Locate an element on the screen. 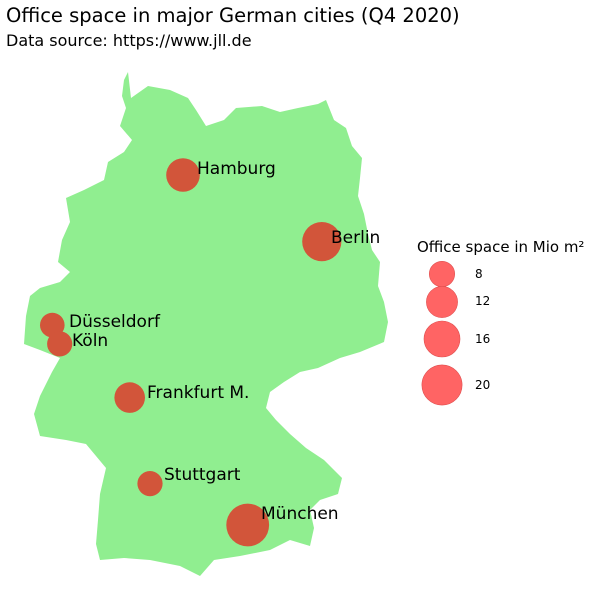 This screenshot has height=600, width=600. size-legend: Office space in Mio m² 8 12 16 20 is located at coordinates (500, 322).